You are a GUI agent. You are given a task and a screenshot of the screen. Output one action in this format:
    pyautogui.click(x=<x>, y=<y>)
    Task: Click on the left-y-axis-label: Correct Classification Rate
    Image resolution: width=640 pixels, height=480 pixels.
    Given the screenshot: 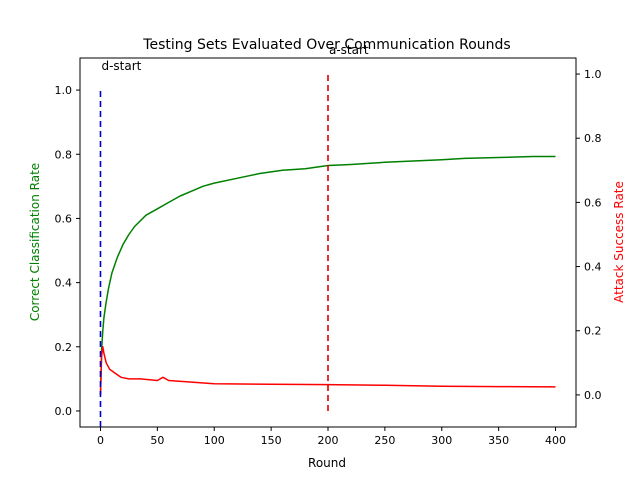 What is the action you would take?
    pyautogui.click(x=35, y=242)
    